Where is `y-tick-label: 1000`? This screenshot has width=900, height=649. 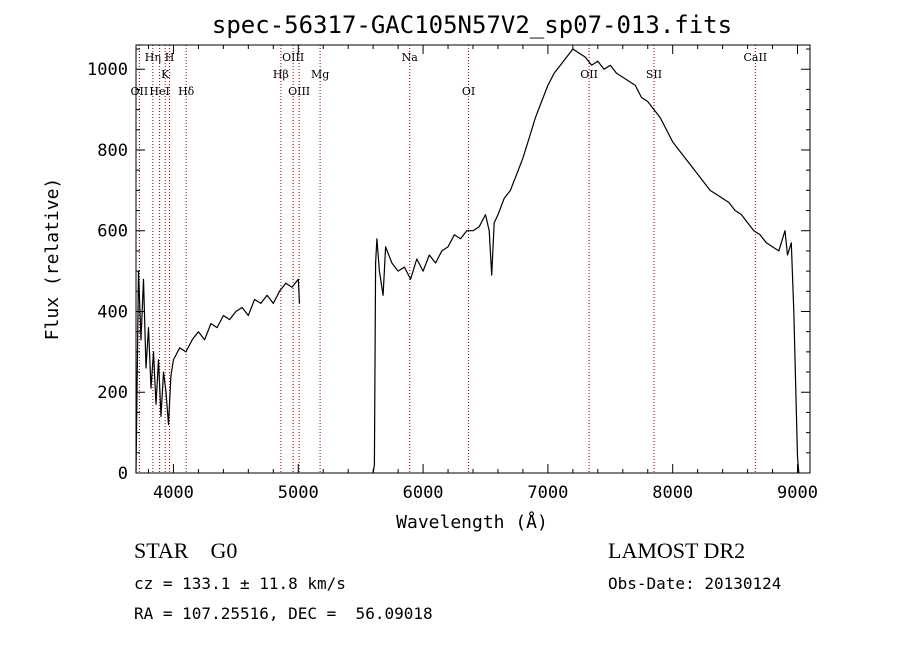 y-tick-label: 1000 is located at coordinates (107, 70).